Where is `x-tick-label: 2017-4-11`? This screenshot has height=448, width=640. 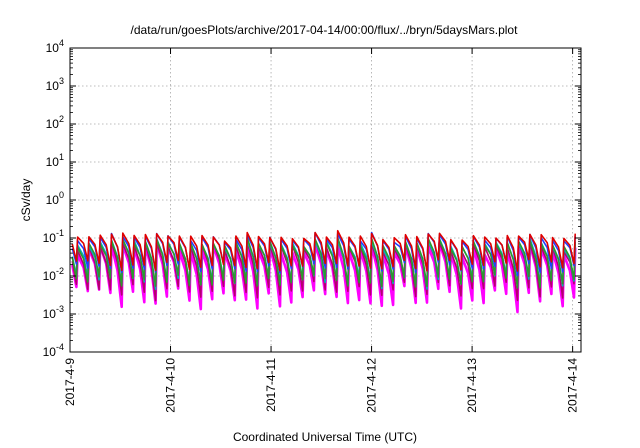 x-tick-label: 2017-4-11 is located at coordinates (271, 385).